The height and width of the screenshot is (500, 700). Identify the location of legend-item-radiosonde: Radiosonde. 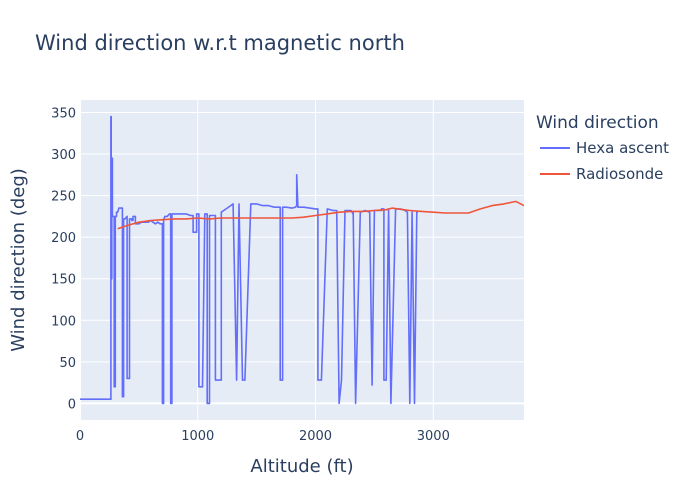
(601, 174).